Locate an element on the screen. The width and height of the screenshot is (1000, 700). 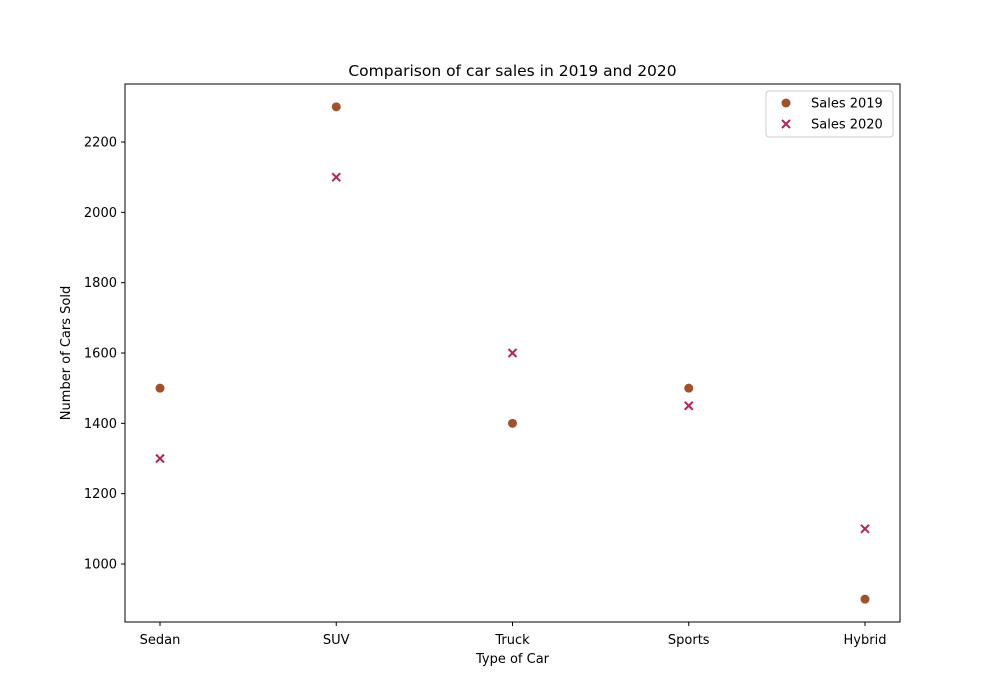
legend: Sales 2019 Sales 2020 is located at coordinates (829, 114).